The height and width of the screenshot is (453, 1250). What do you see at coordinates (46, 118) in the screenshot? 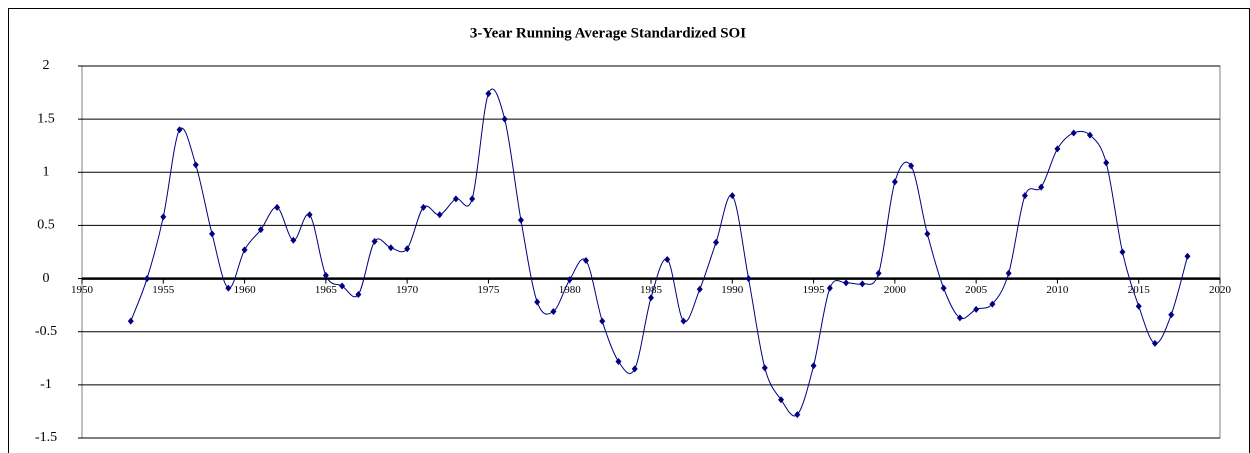
I see `y-tick-label: 1.5` at bounding box center [46, 118].